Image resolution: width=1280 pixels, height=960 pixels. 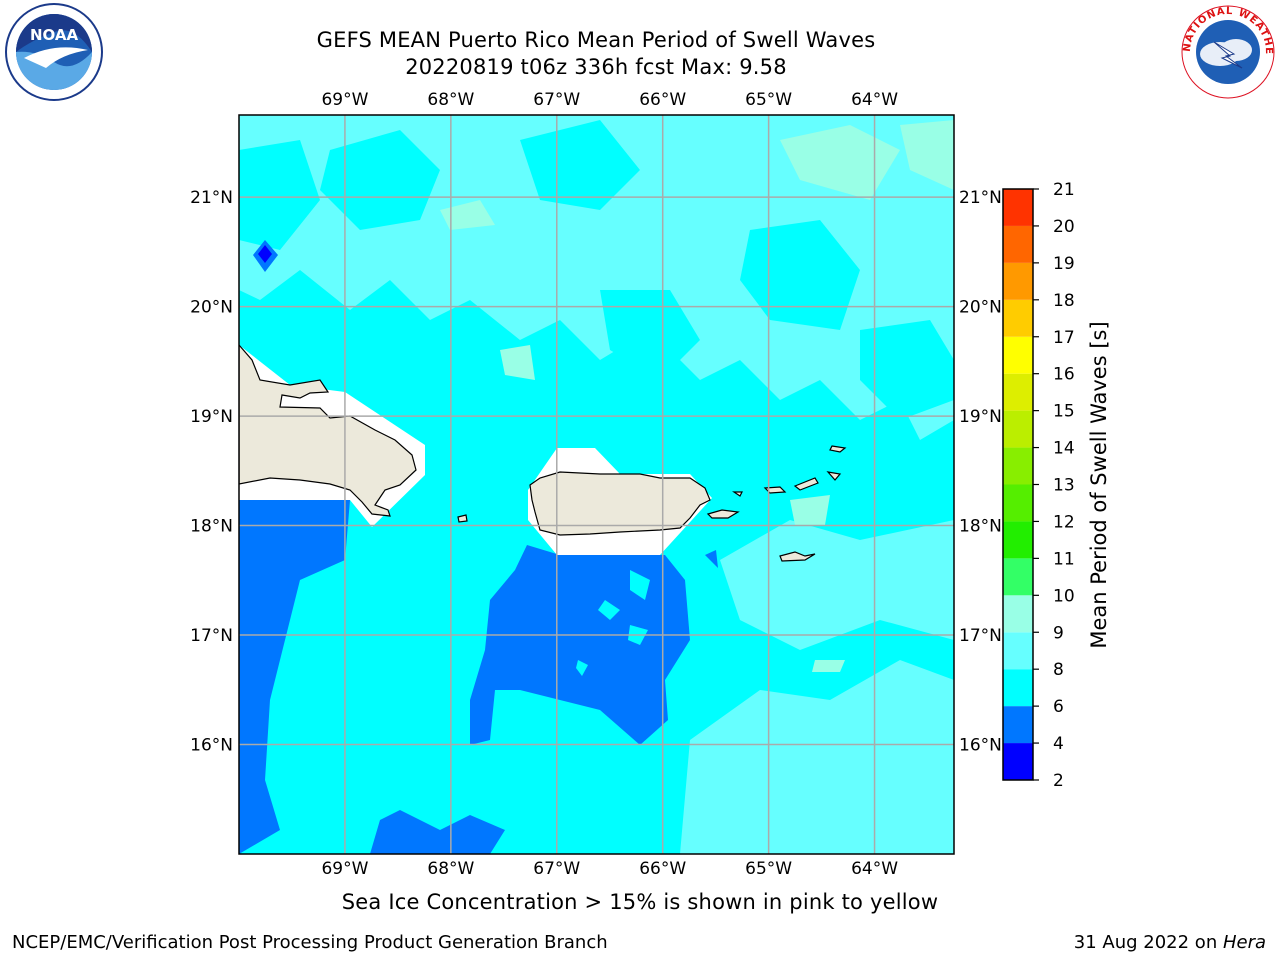 What do you see at coordinates (1064, 522) in the screenshot?
I see `colorbar-tick-label: 12` at bounding box center [1064, 522].